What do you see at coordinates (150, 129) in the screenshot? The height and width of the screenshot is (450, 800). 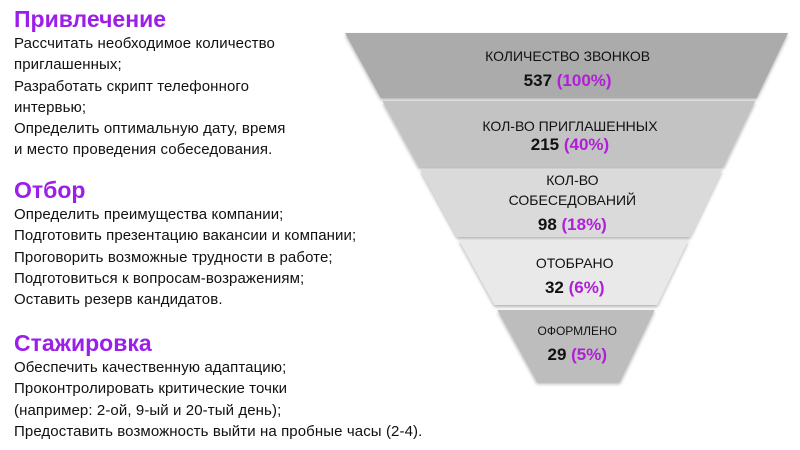 I see `list-item: Определить оптимальную дату, время` at bounding box center [150, 129].